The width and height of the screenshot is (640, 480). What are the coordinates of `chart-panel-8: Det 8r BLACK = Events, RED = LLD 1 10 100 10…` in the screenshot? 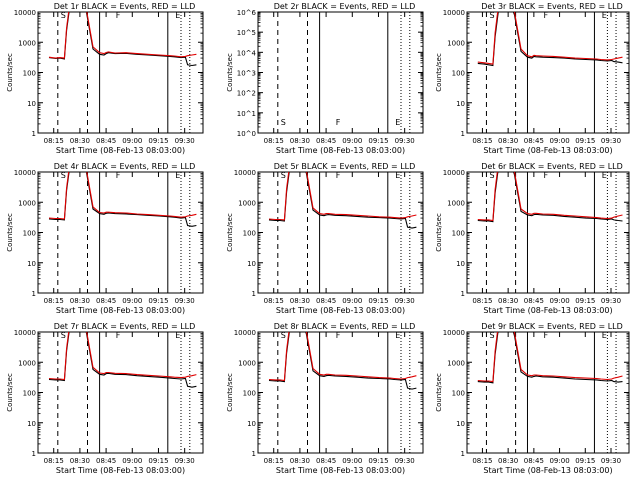 It's located at (325, 398).